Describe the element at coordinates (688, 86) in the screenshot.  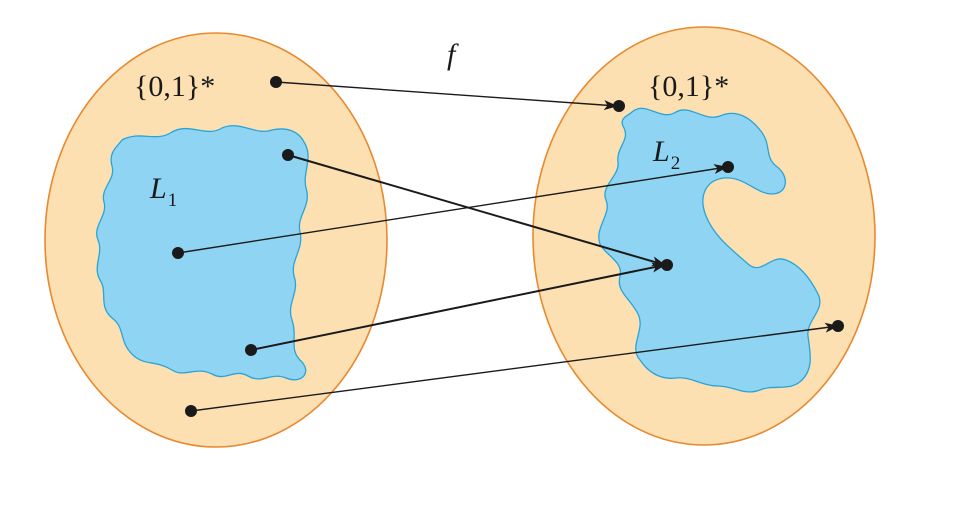
I see `codomain-set-label: {0,1}*` at that location.